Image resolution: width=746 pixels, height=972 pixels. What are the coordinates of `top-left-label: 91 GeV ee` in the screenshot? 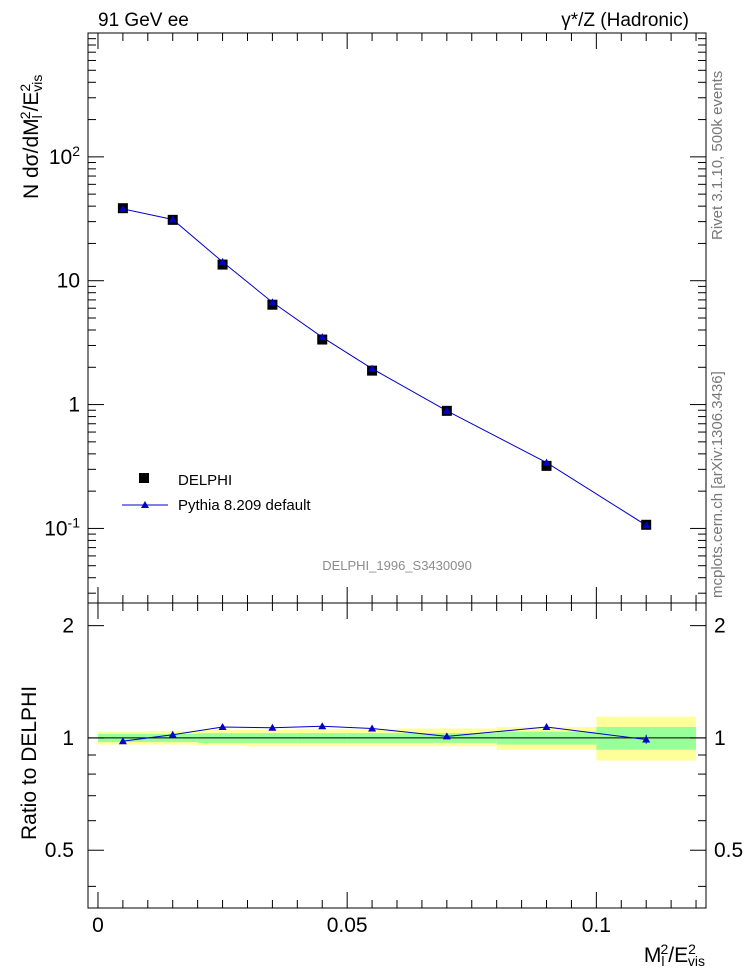 It's located at (143, 20).